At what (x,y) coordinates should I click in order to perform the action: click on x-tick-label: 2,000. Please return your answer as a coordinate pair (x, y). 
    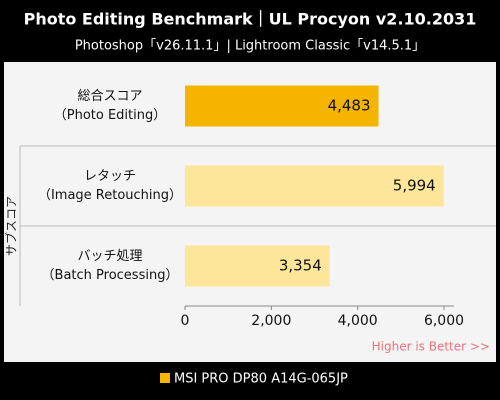
    Looking at the image, I should click on (271, 321).